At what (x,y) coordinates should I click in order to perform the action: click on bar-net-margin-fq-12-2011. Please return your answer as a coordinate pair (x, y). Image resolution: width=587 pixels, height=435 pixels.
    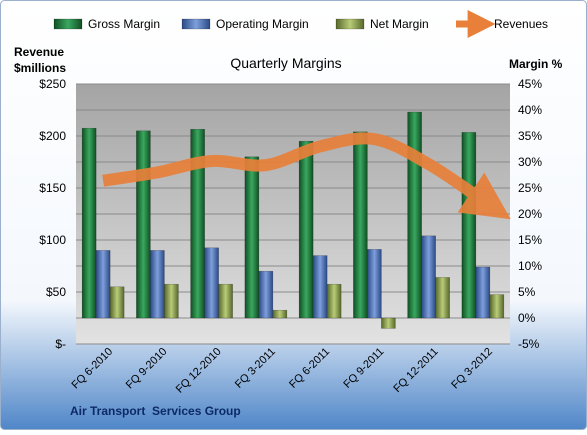
    Looking at the image, I should click on (442, 298).